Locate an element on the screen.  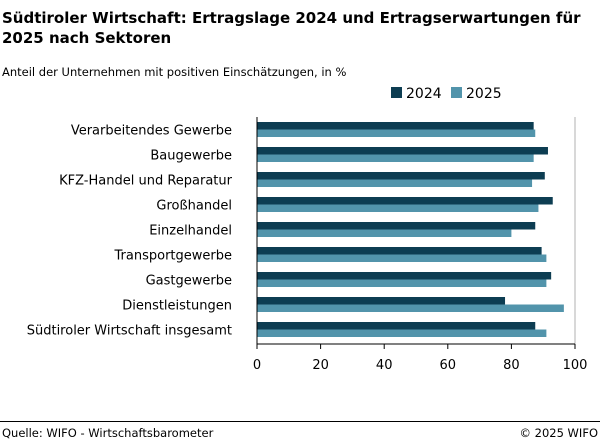
footer-divider is located at coordinates (300, 421).